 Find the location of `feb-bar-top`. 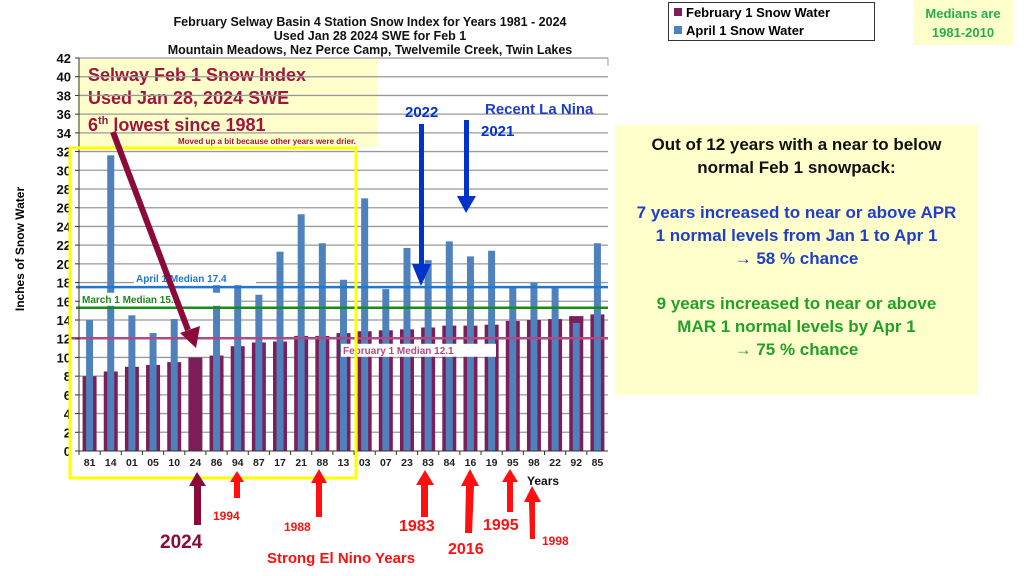

feb-bar-top is located at coordinates (576, 319).